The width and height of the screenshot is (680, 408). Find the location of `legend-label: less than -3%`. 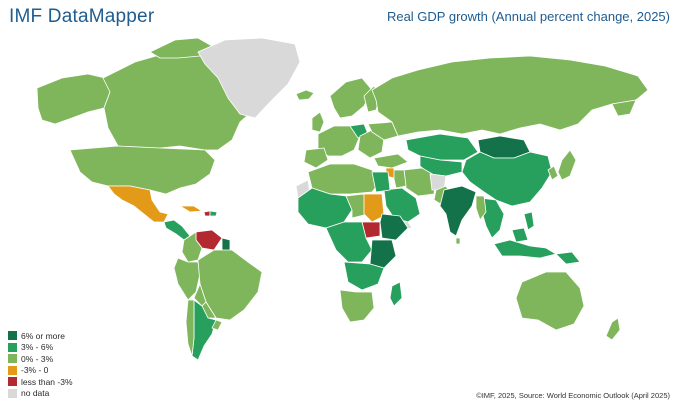

legend-label: less than -3% is located at coordinates (47, 381).